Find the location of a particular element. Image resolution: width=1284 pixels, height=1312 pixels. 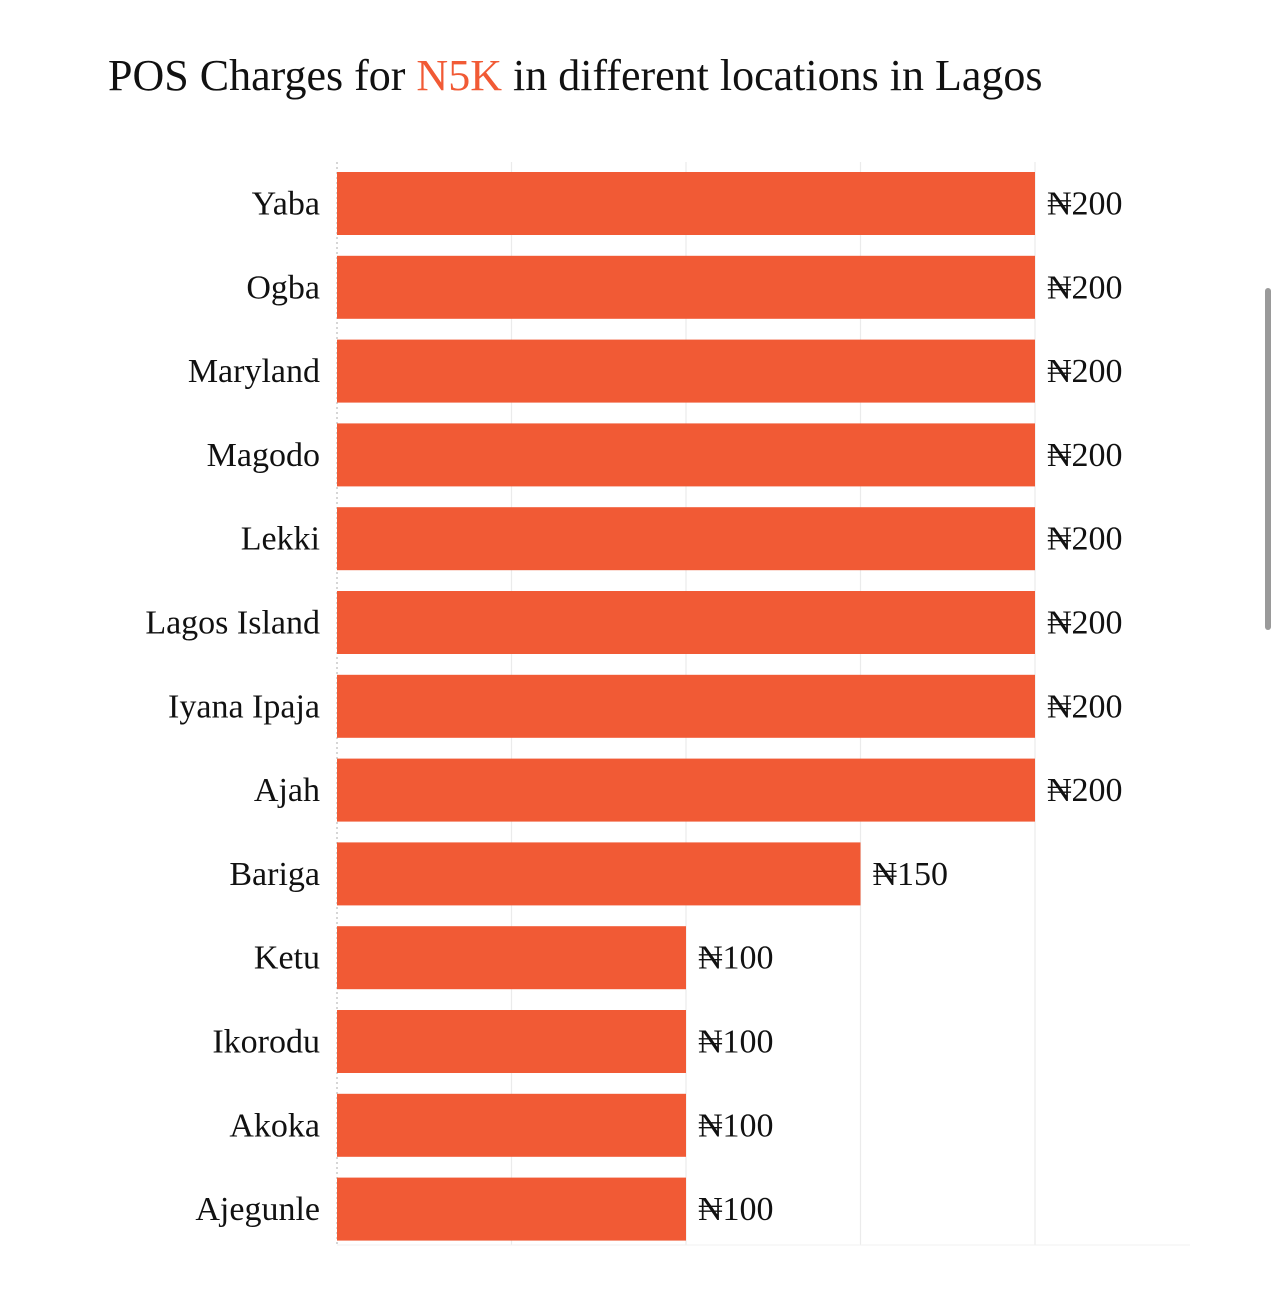

value-label: ₦150 is located at coordinates (911, 874).